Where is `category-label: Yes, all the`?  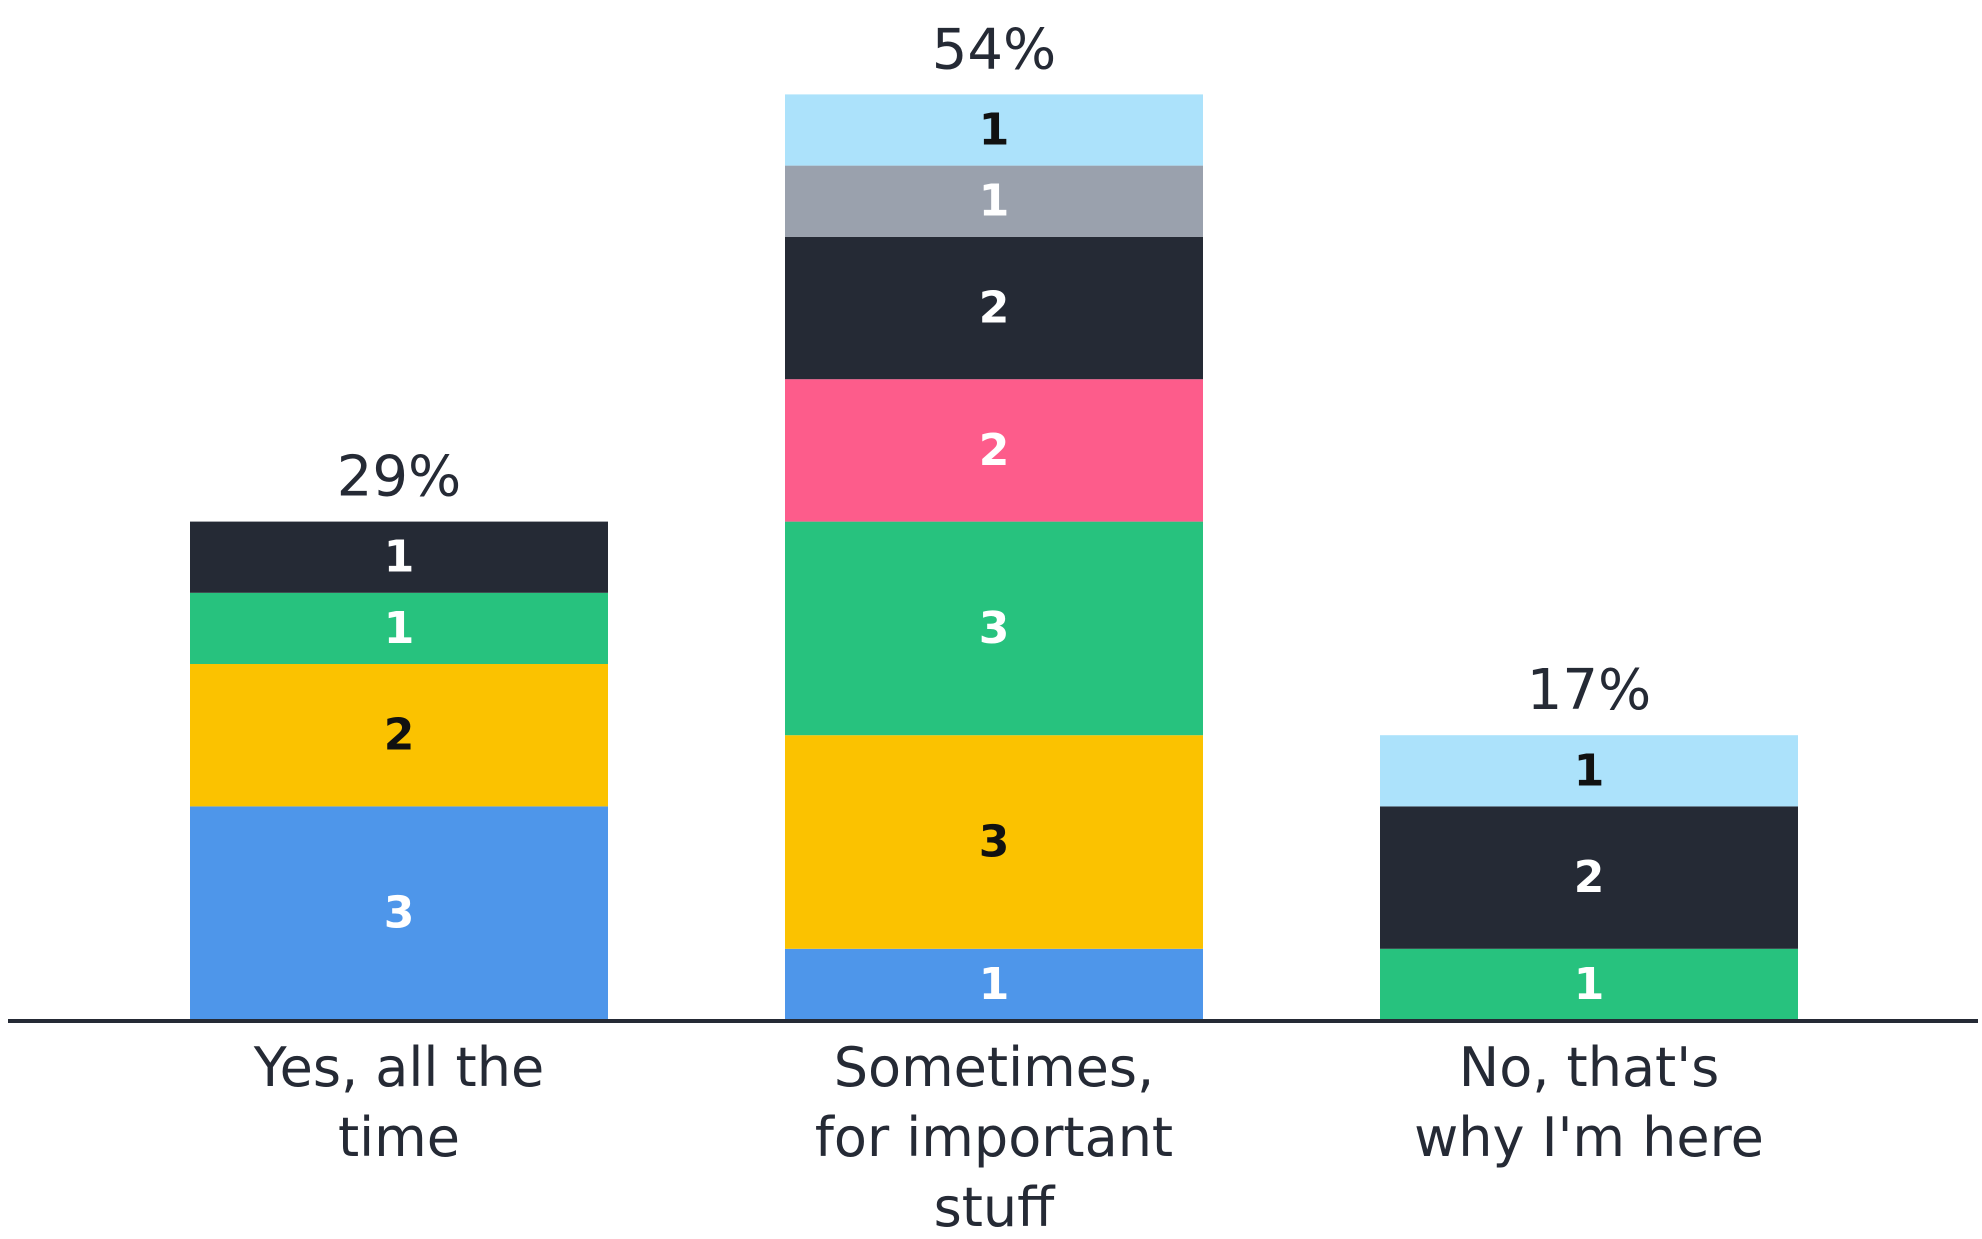
category-label: Yes, all the is located at coordinates (398, 1067).